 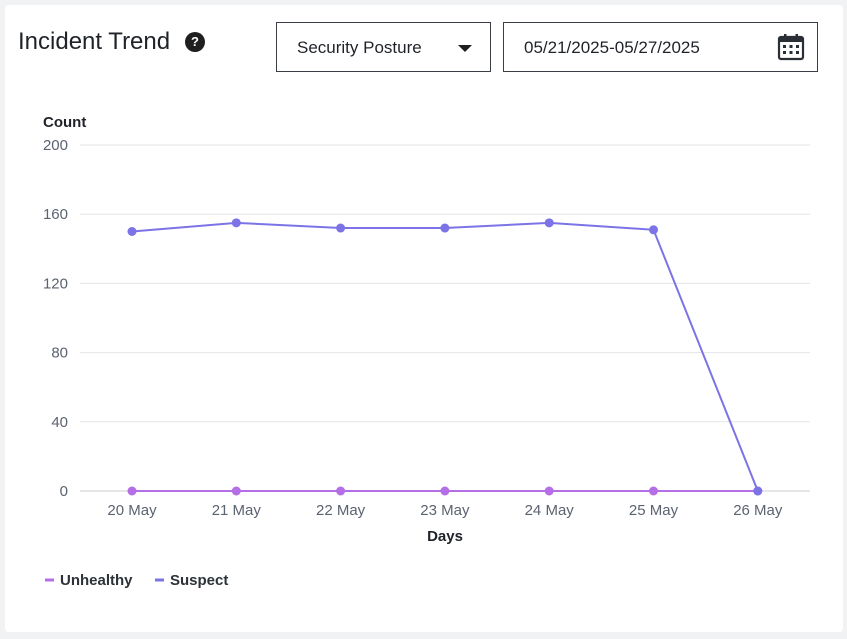 I want to click on category-select-value: Security Posture, so click(x=359, y=47).